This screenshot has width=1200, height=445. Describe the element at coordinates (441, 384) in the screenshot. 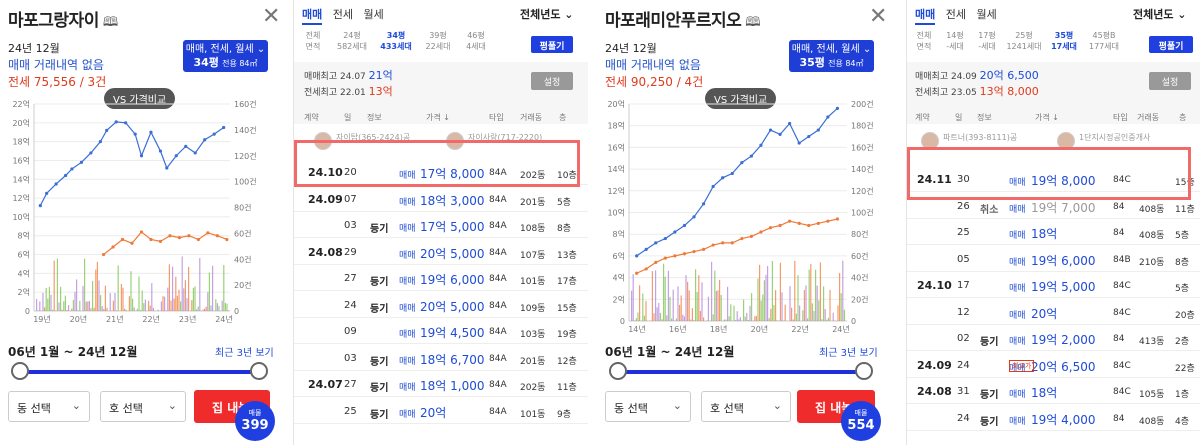

I see `table-row: 24.07 27 등기 매매 18억 1,000 84A 202동 11층` at that location.